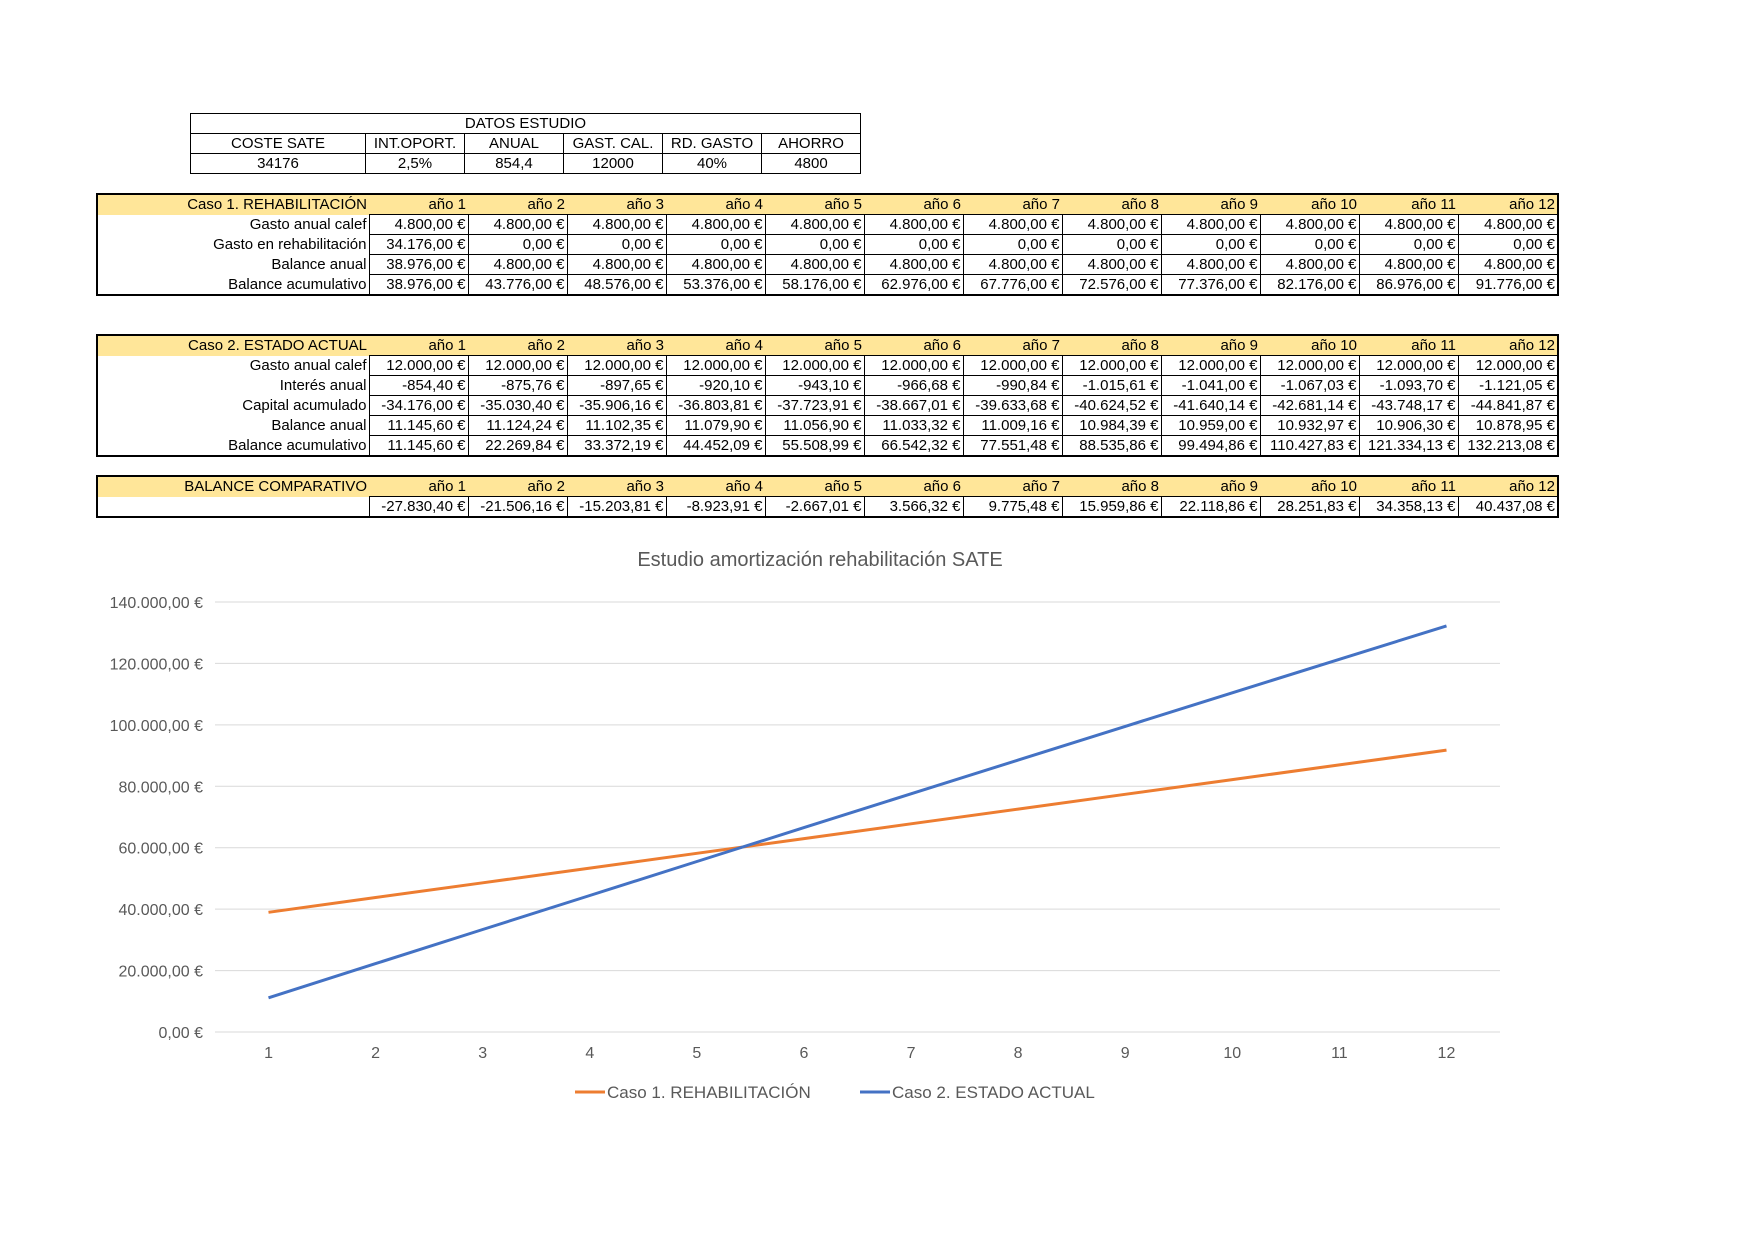  Describe the element at coordinates (804, 1053) in the screenshot. I see `x-tick-label: 6` at that location.